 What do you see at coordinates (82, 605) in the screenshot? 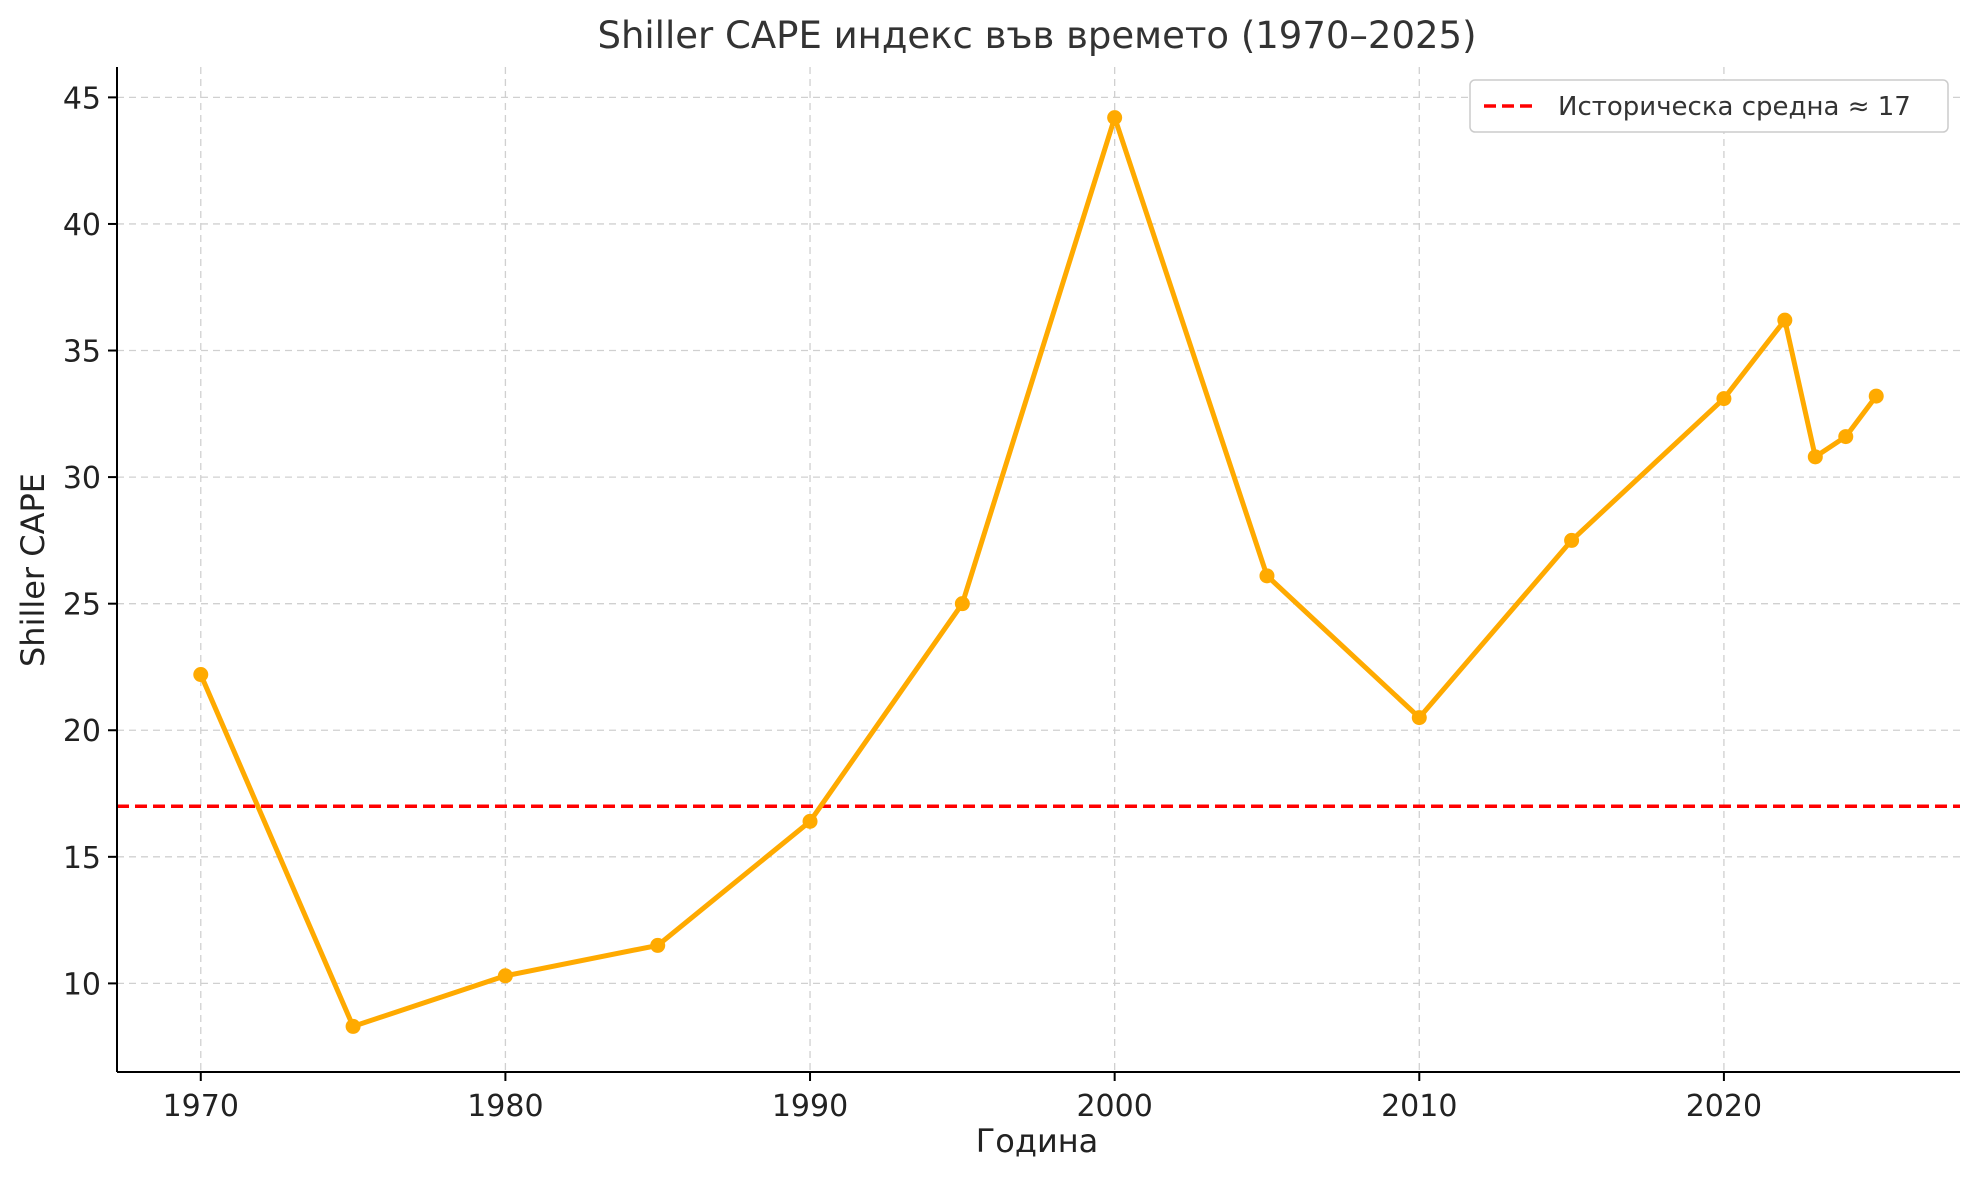
I see `y-tick-label: 25` at bounding box center [82, 605].